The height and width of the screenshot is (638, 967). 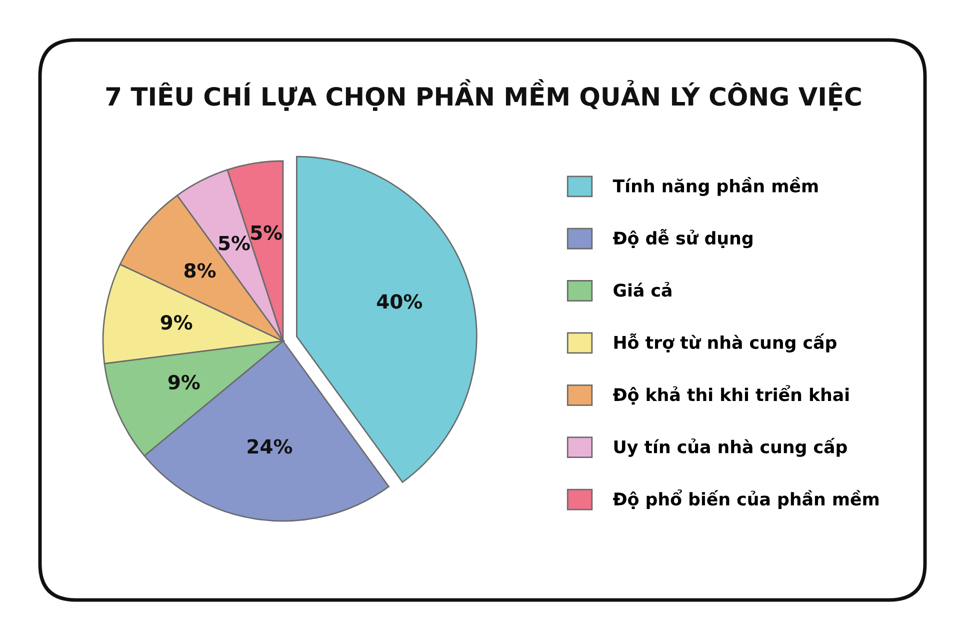 I want to click on legend-label: Giá cả, so click(x=643, y=289).